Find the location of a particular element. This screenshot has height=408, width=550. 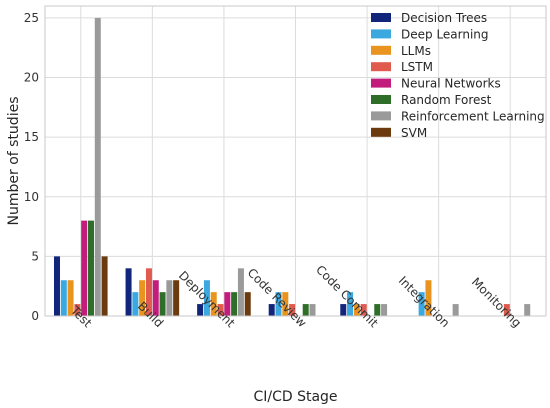

y-tick-label: 5 is located at coordinates (35, 256).